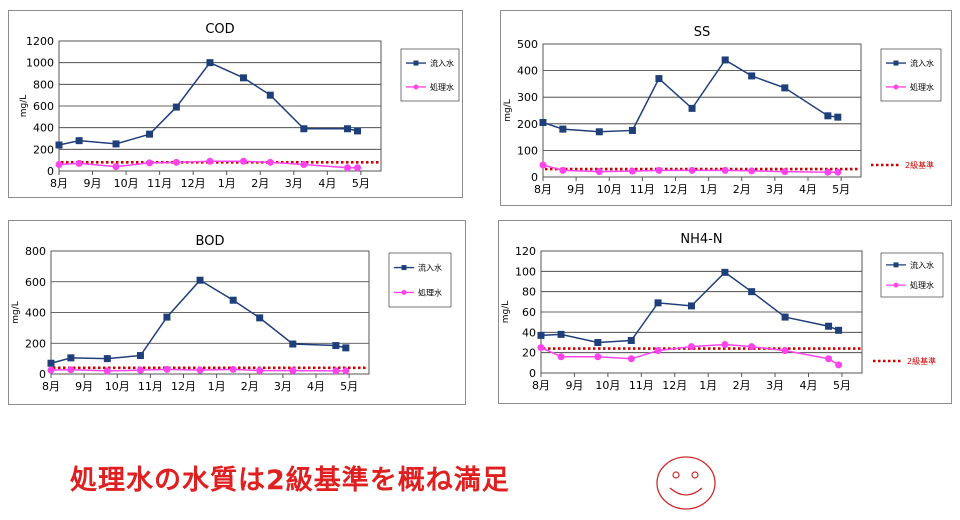  I want to click on cod-legend-label: 流入水, so click(442, 63).